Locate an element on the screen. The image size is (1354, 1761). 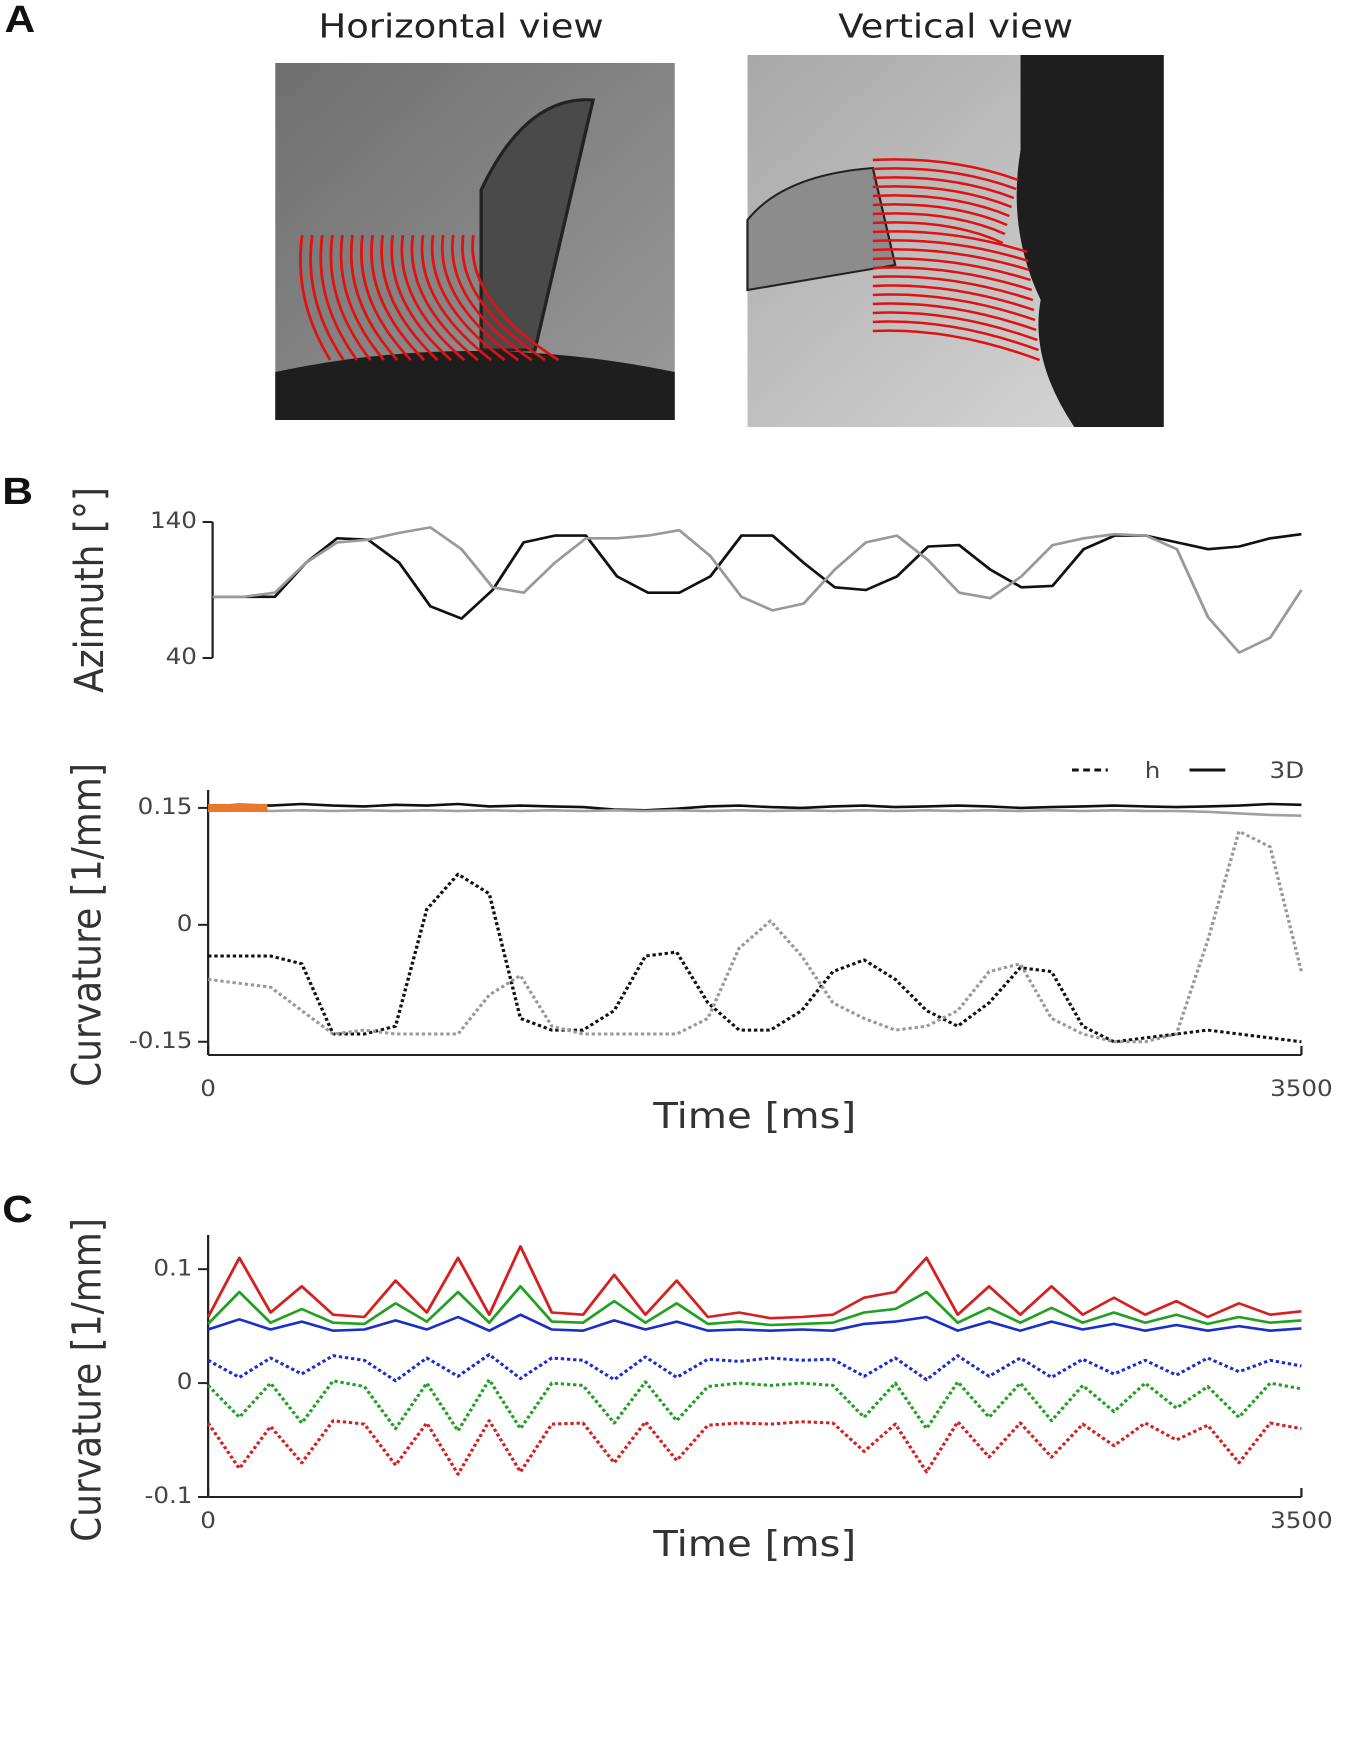
panel-label: A is located at coordinates (19, 20).